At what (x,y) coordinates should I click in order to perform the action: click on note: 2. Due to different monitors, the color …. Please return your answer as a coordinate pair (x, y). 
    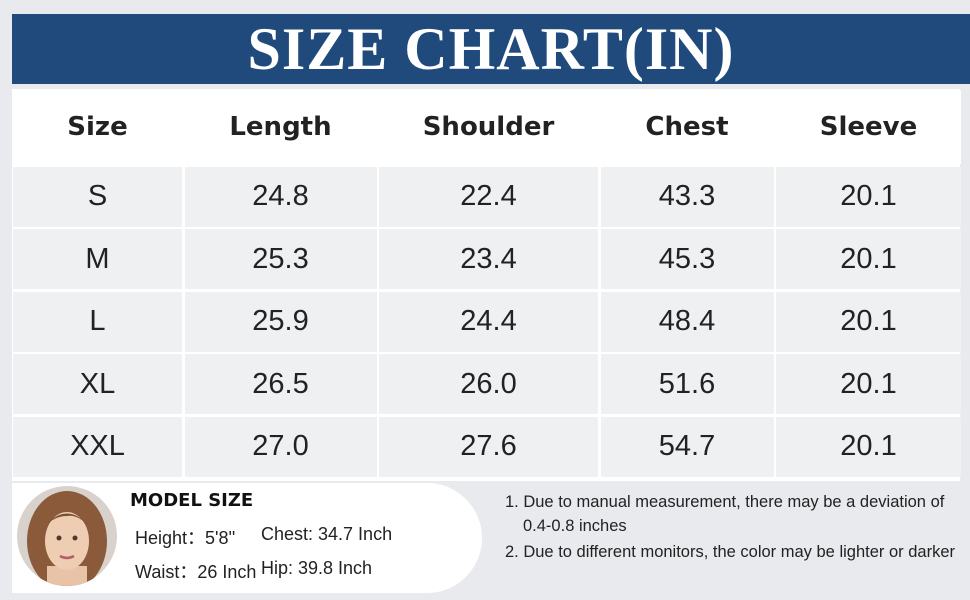
    Looking at the image, I should click on (730, 552).